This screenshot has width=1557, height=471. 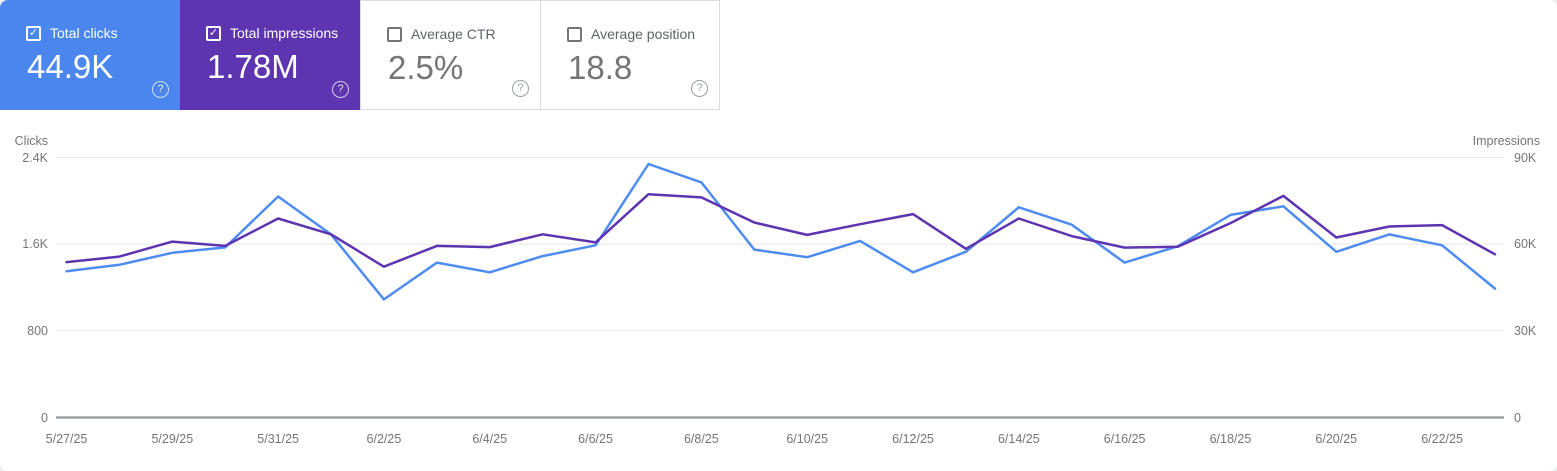 What do you see at coordinates (490, 439) in the screenshot?
I see `x-axis-tick: 6/4/25` at bounding box center [490, 439].